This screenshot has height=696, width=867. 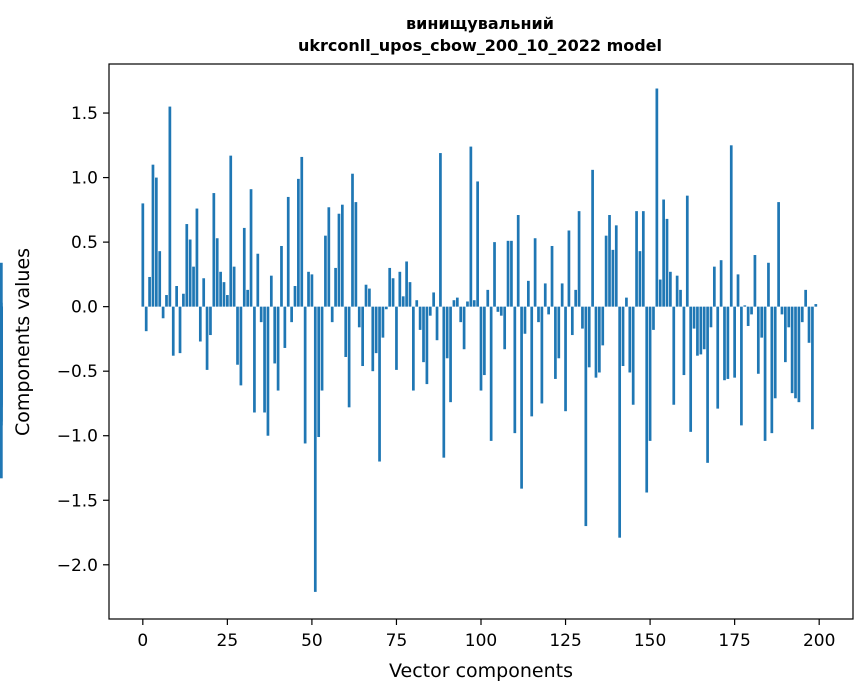 I want to click on x-tick-label: 50, so click(x=312, y=641).